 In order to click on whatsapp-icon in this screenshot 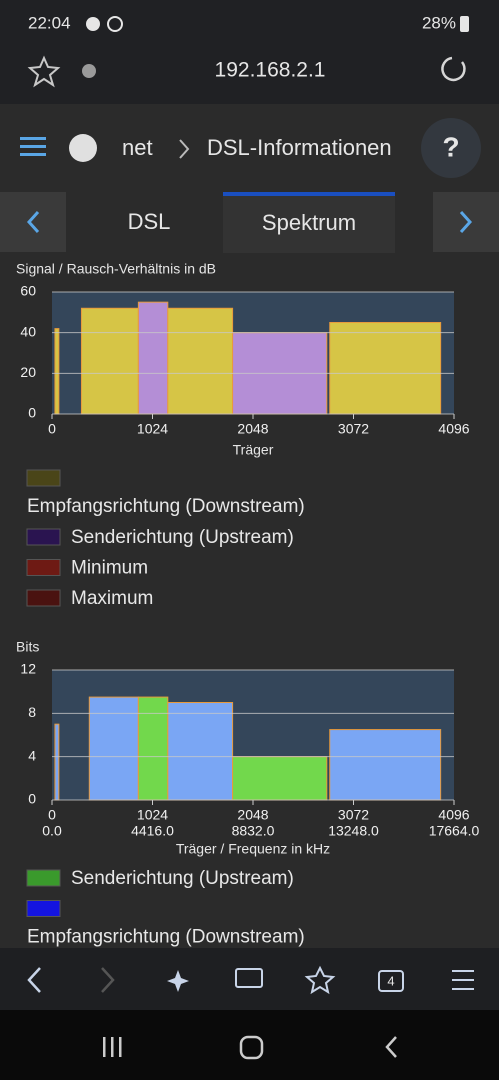, I will do `click(115, 24)`.